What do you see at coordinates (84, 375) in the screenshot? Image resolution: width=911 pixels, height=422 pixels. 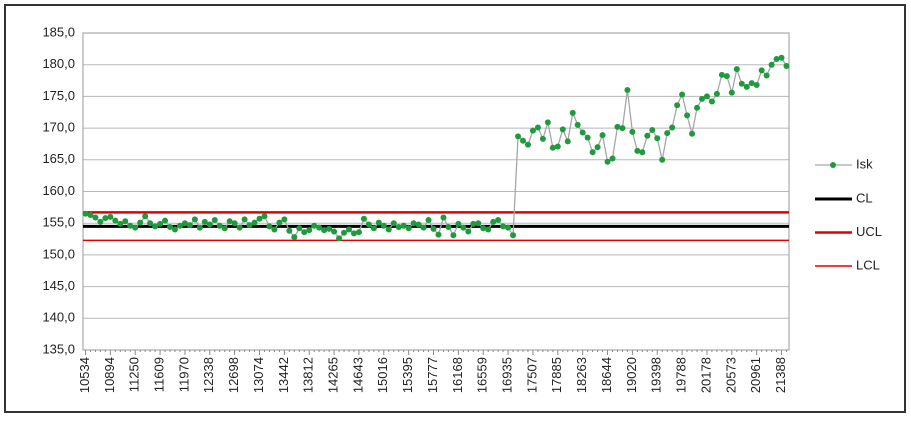 I see `x-tick-label: 10534` at bounding box center [84, 375].